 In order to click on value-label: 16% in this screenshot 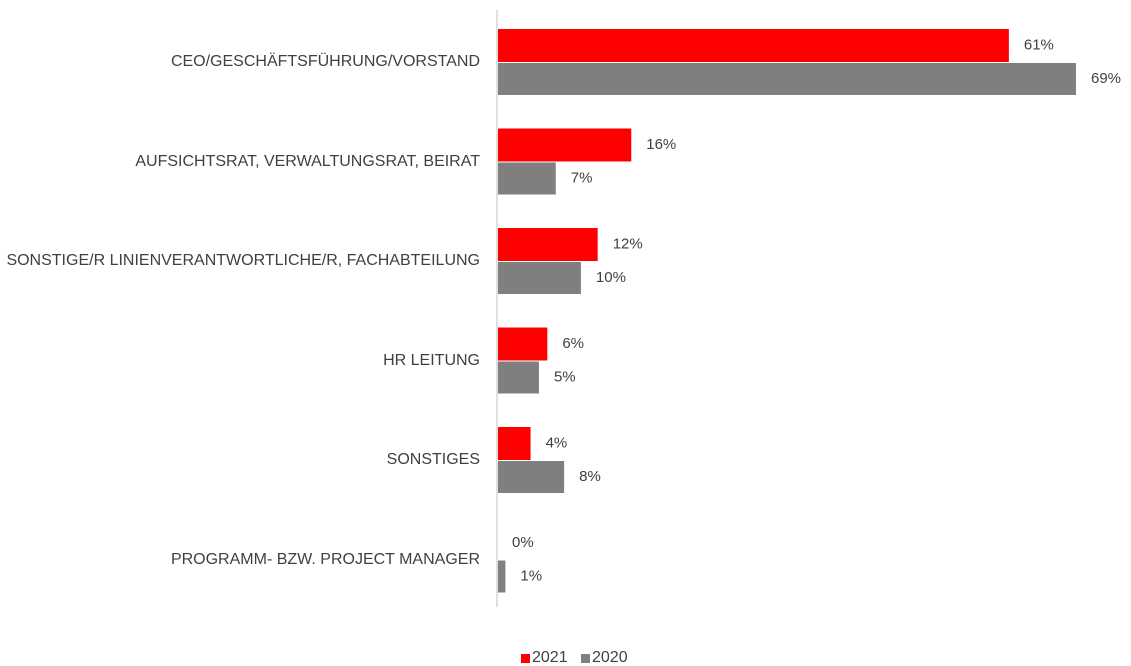, I will do `click(661, 144)`.